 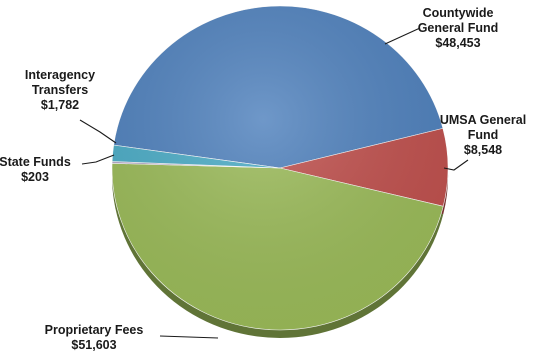 I want to click on slice-value-label-4: $1,782, so click(x=60, y=105).